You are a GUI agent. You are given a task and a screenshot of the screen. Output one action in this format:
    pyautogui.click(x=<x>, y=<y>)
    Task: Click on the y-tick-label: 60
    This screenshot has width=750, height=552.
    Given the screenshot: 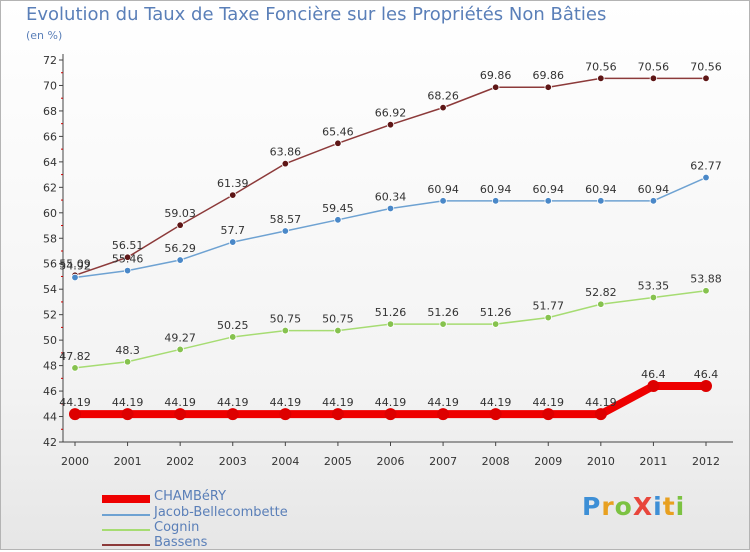 What is the action you would take?
    pyautogui.click(x=50, y=213)
    